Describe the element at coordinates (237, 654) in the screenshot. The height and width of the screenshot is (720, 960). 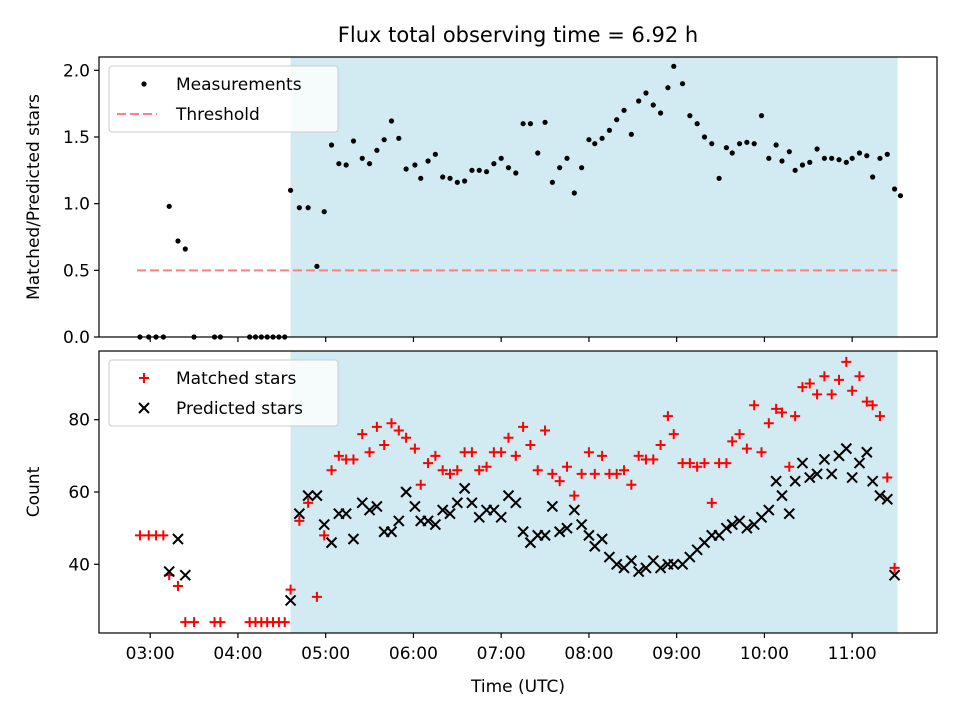
I see `x-tick-label: 04:00` at that location.